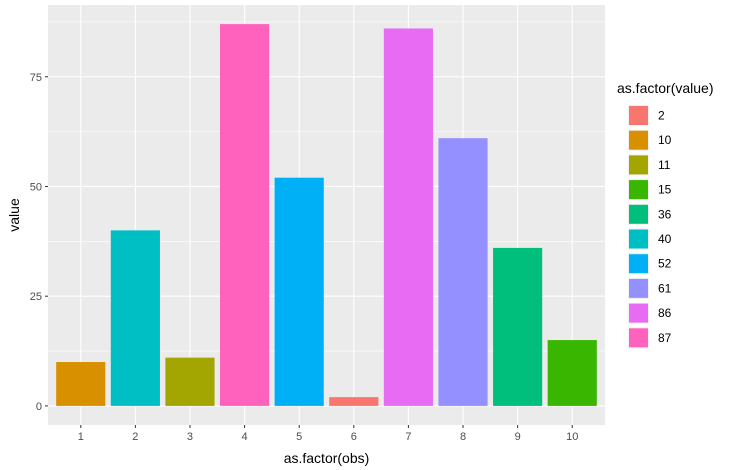  What do you see at coordinates (665, 338) in the screenshot?
I see `legend-label: 87` at bounding box center [665, 338].